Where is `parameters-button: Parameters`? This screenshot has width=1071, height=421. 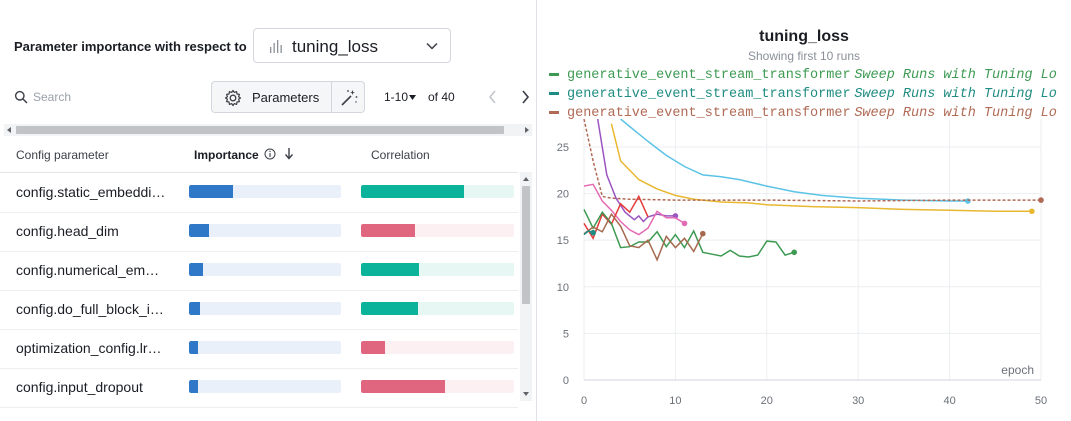 parameters-button: Parameters is located at coordinates (271, 97).